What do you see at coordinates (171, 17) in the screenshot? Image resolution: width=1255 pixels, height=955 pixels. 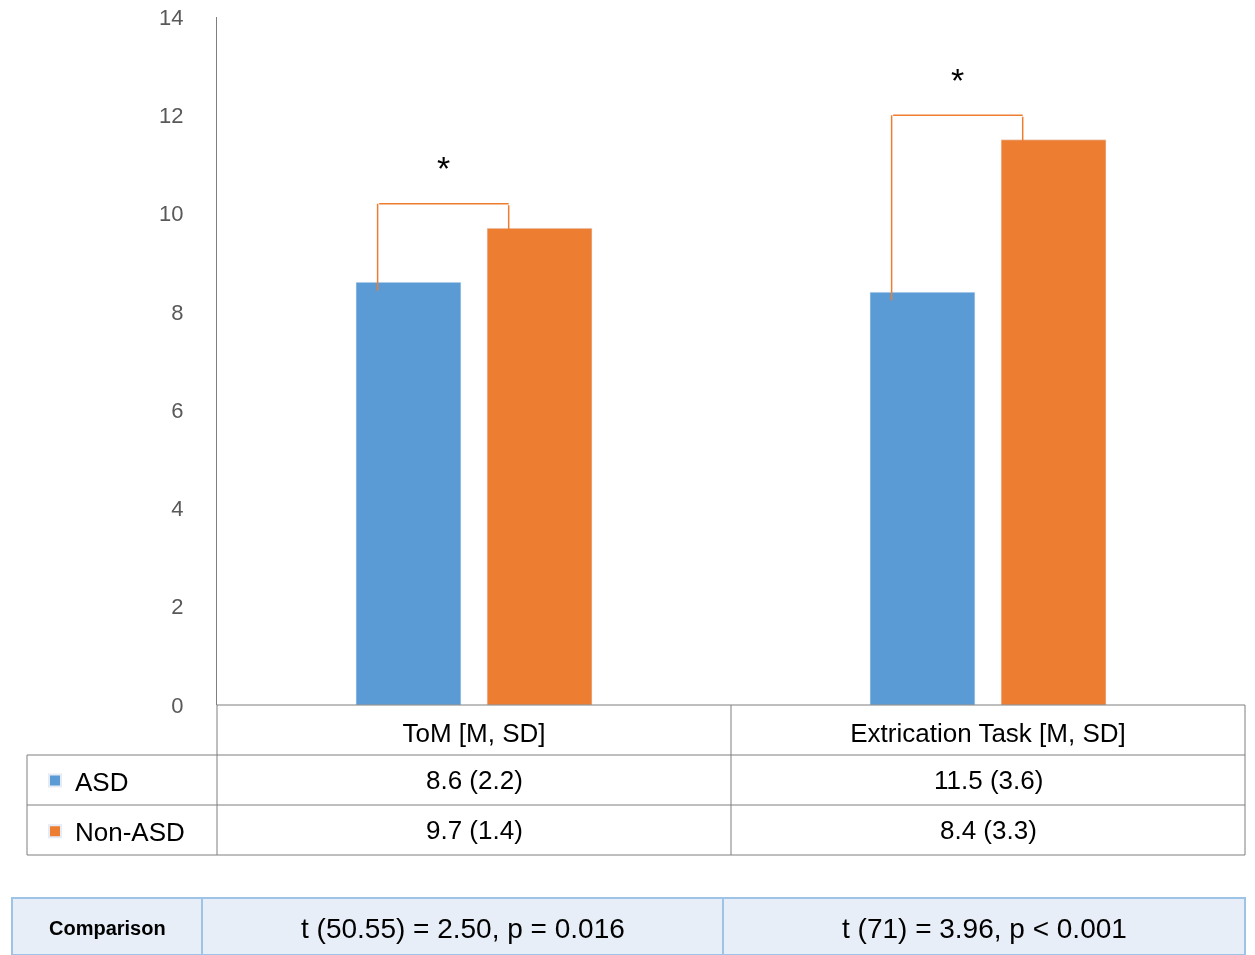 I see `y-tick-label: 14` at bounding box center [171, 17].